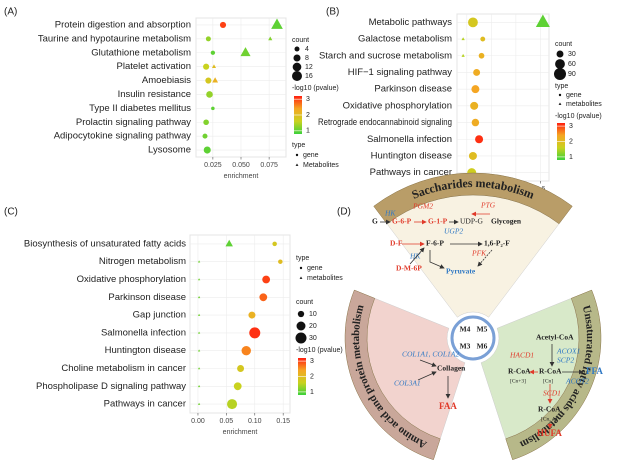  Describe the element at coordinates (142, 261) in the screenshot. I see `category-label: Nitrogen metabolism` at that location.